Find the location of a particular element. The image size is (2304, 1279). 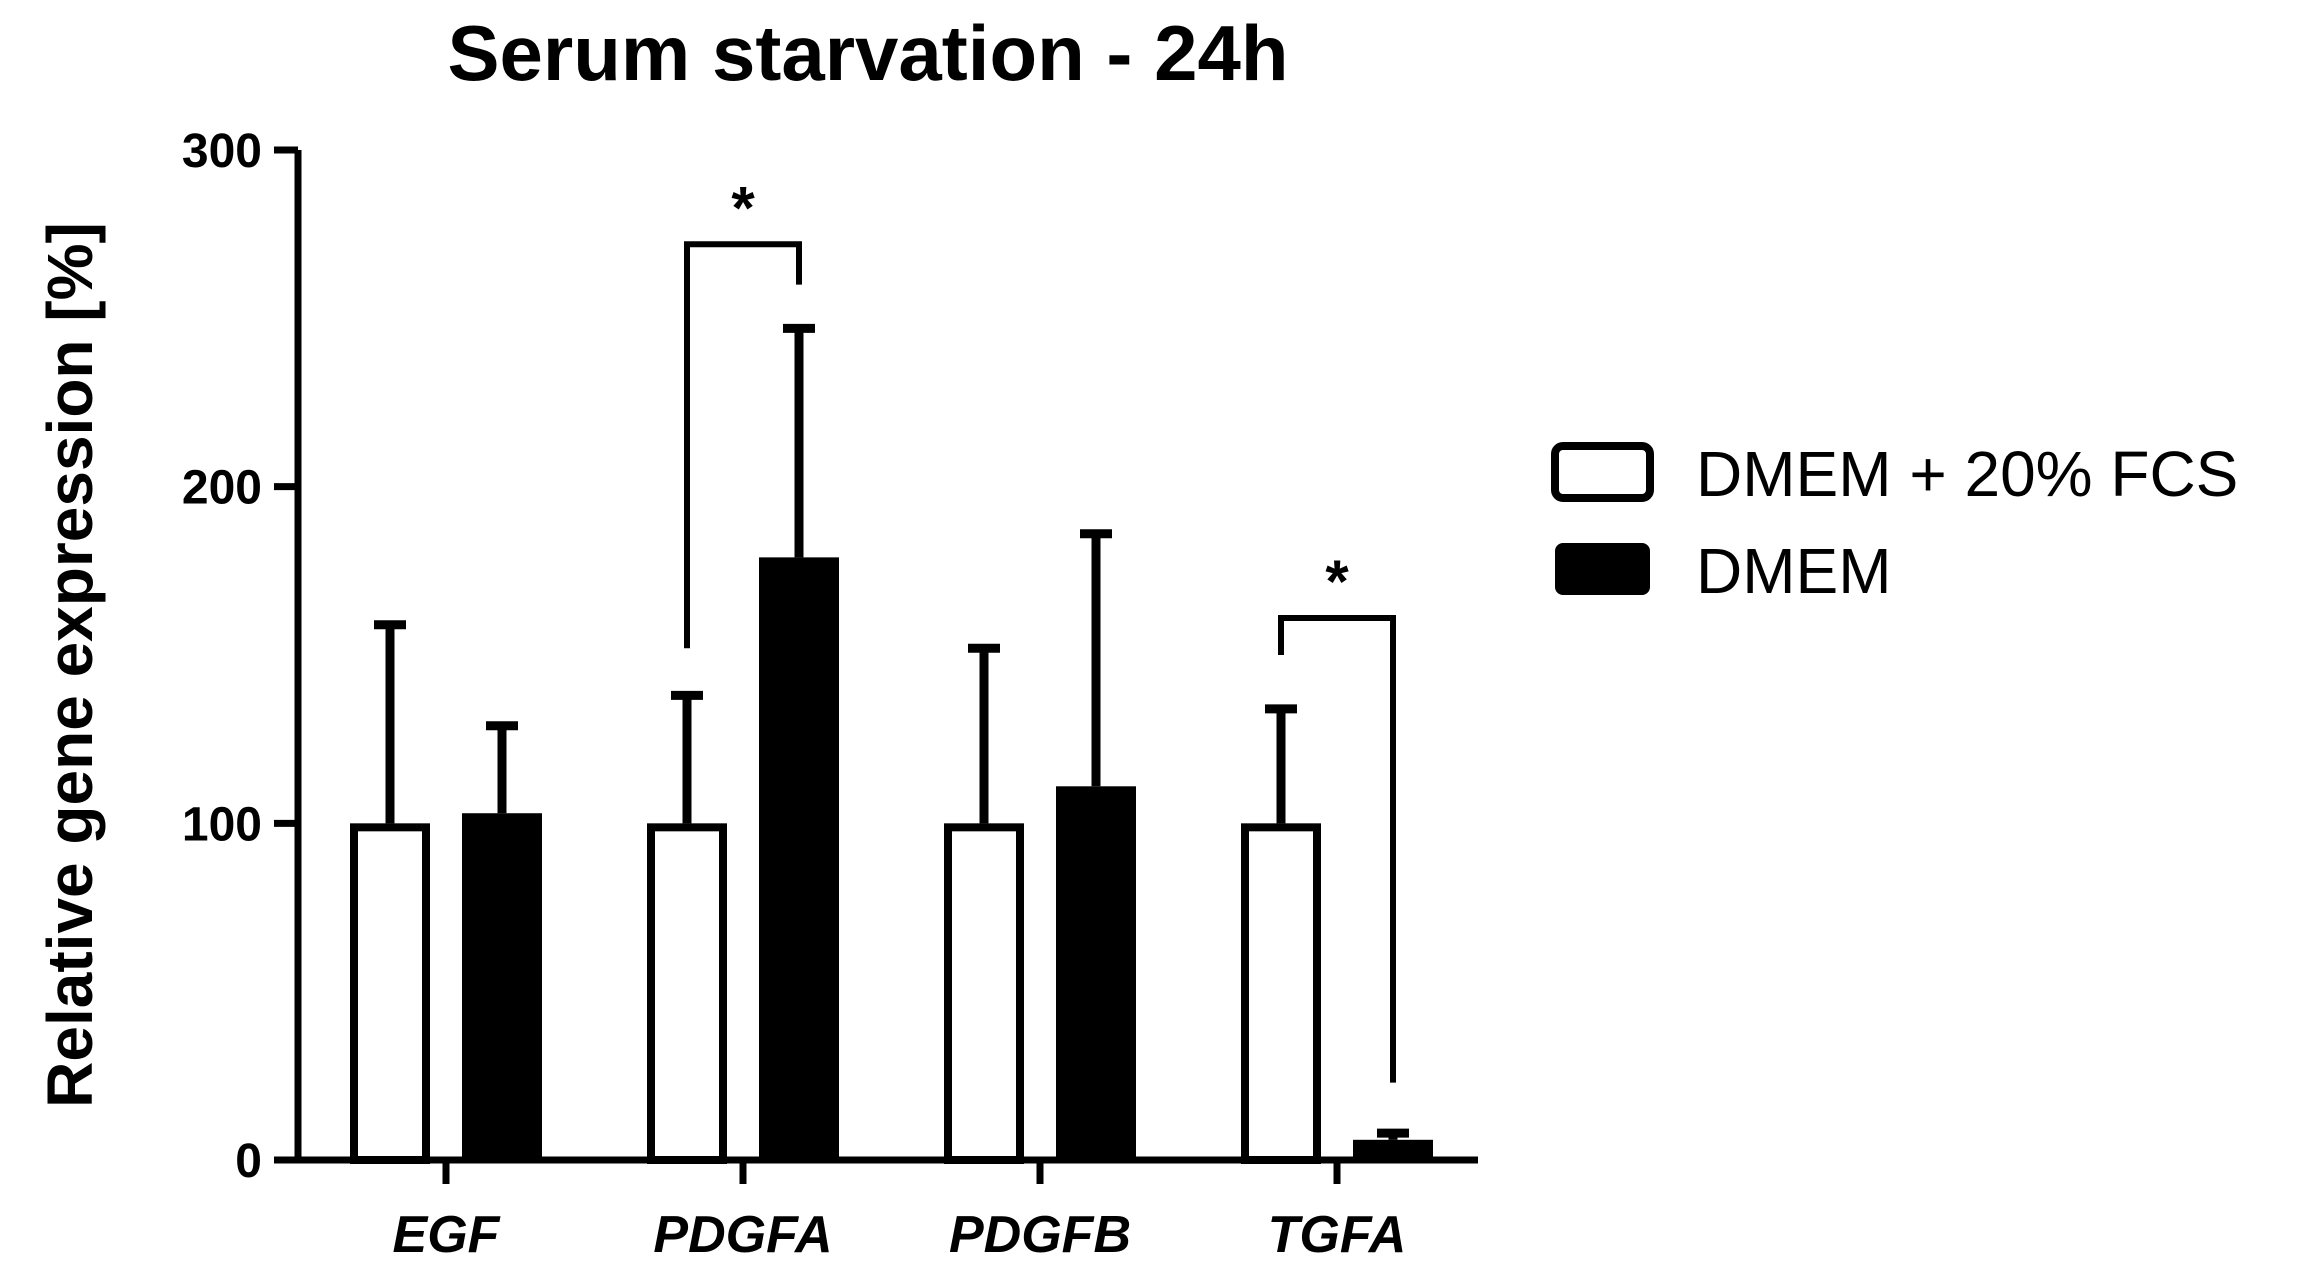

x-tick-label: PDGFA is located at coordinates (742, 1235).